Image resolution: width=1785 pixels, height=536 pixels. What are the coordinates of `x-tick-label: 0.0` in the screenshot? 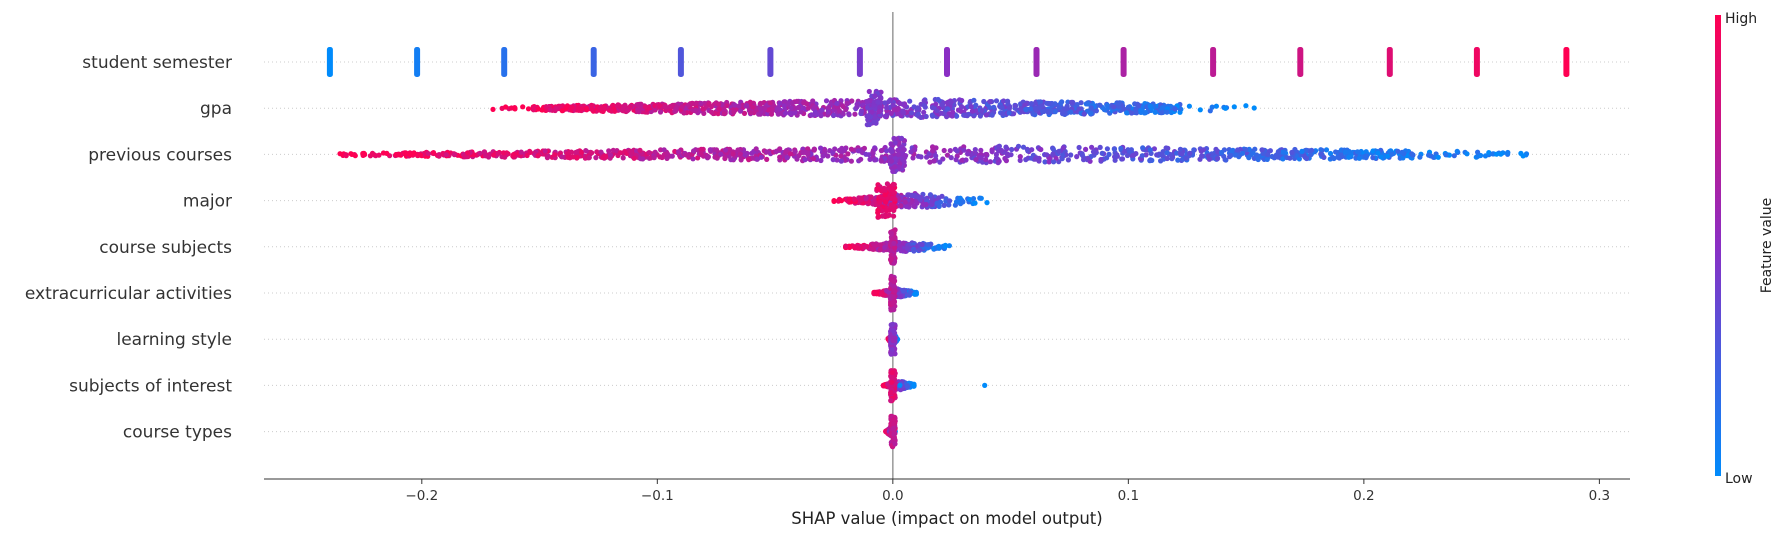 It's located at (892, 496).